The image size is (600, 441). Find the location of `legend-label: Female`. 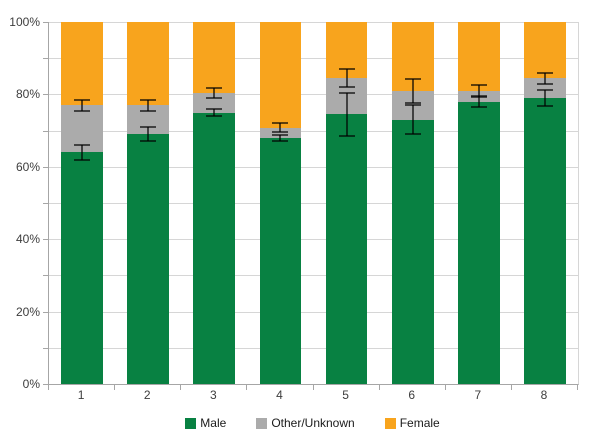

legend-label: Female is located at coordinates (419, 423).